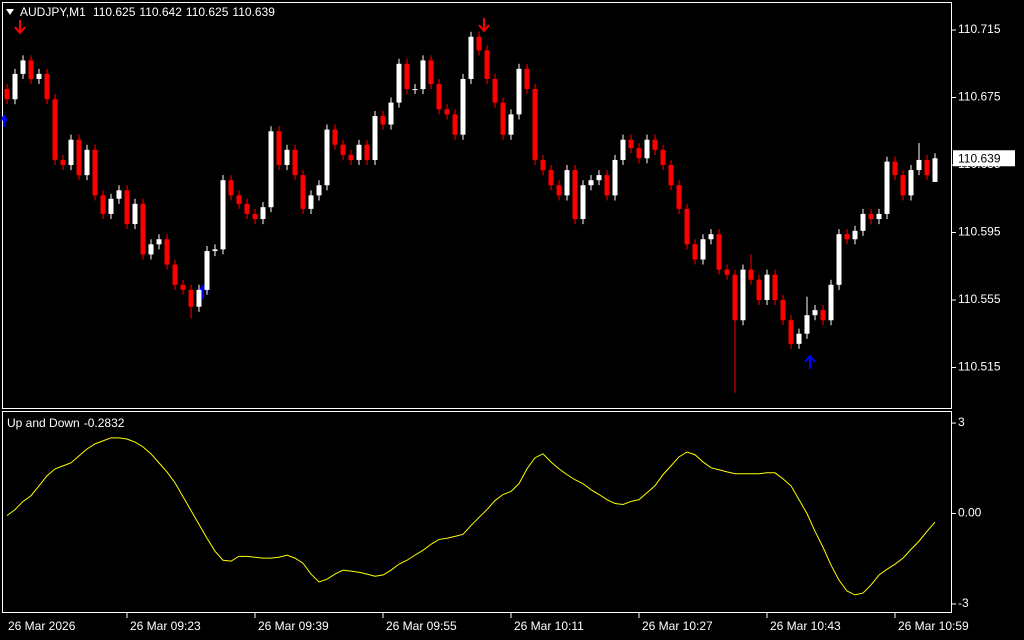  I want to click on chart-title: AUDJPY,M1 110.625 110.642 110.625 110.639, so click(147, 12).